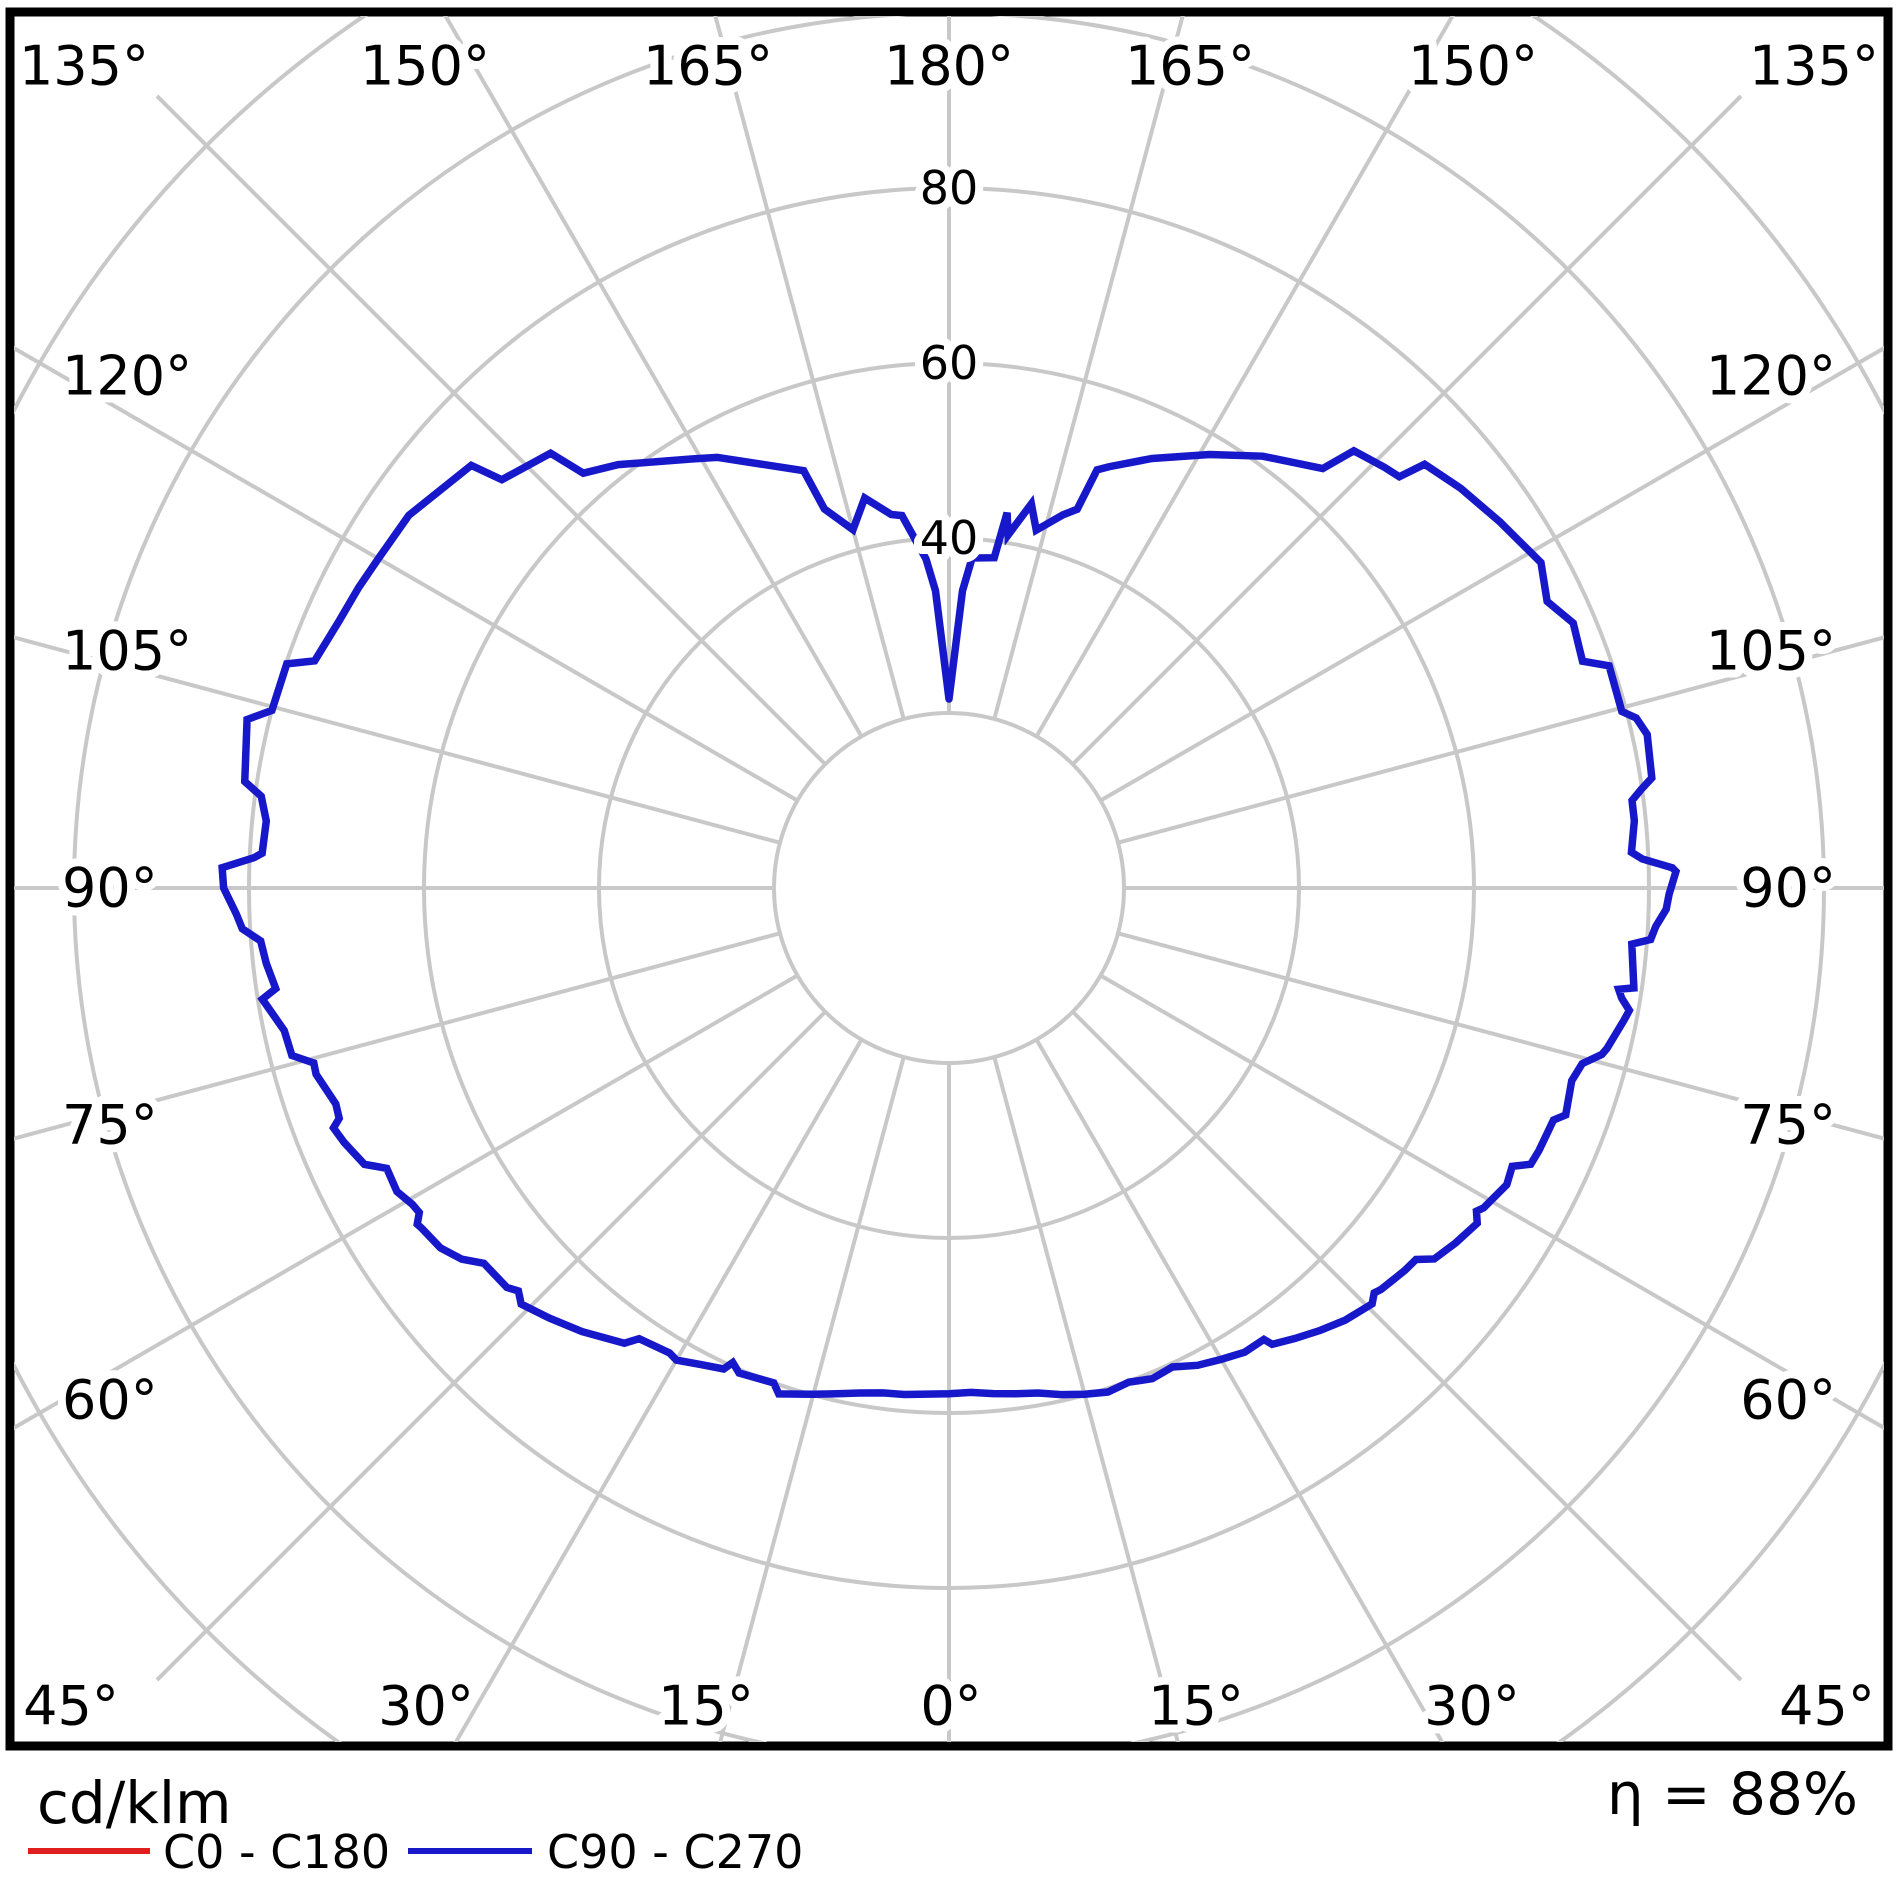  What do you see at coordinates (1473, 66) in the screenshot?
I see `angle-label-top-5: 150°` at bounding box center [1473, 66].